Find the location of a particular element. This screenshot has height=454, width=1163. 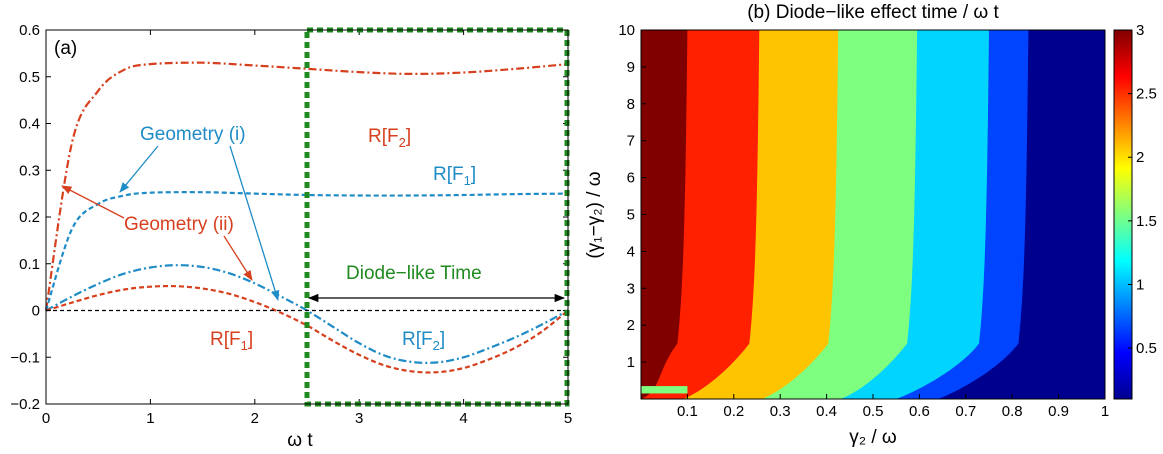

arrow-geometry-ii-to-rf1 is located at coordinates (238, 258).